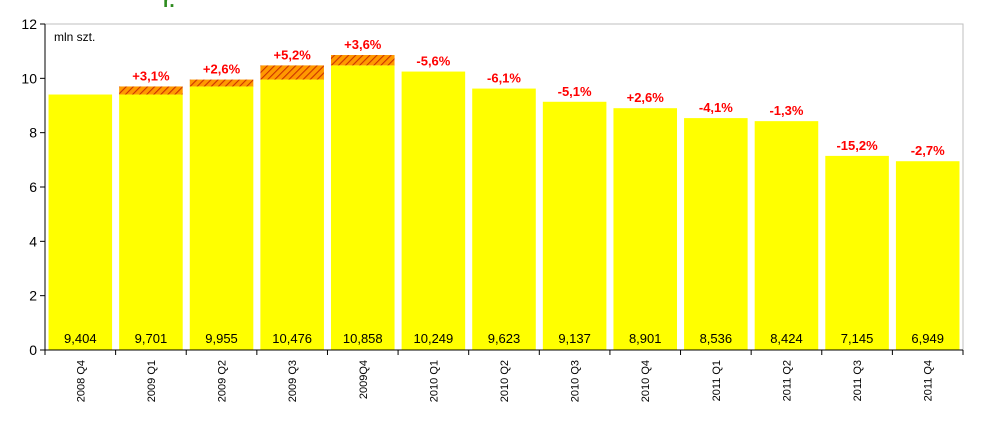 The height and width of the screenshot is (432, 983). Describe the element at coordinates (858, 380) in the screenshot. I see `x-tick-label: 2011 Q3` at that location.